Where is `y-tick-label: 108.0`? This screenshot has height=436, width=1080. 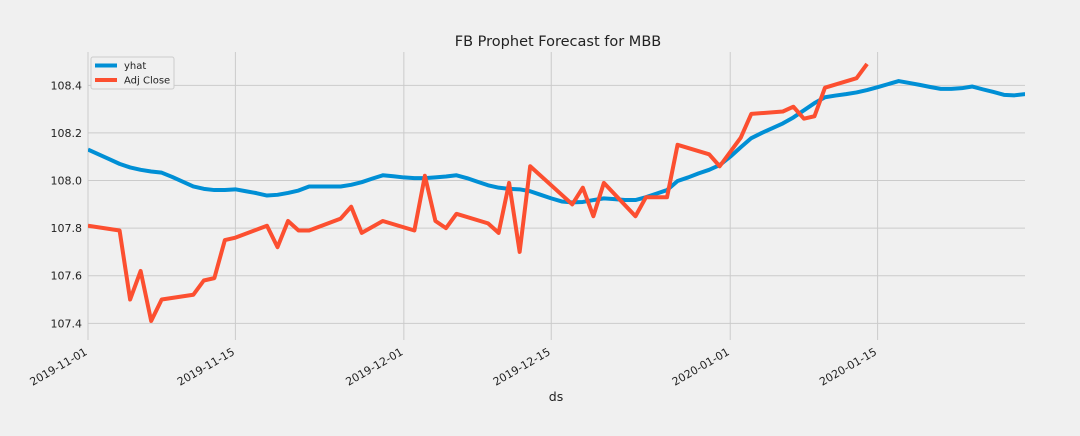
y-tick-label: 108.0 is located at coordinates (67, 181).